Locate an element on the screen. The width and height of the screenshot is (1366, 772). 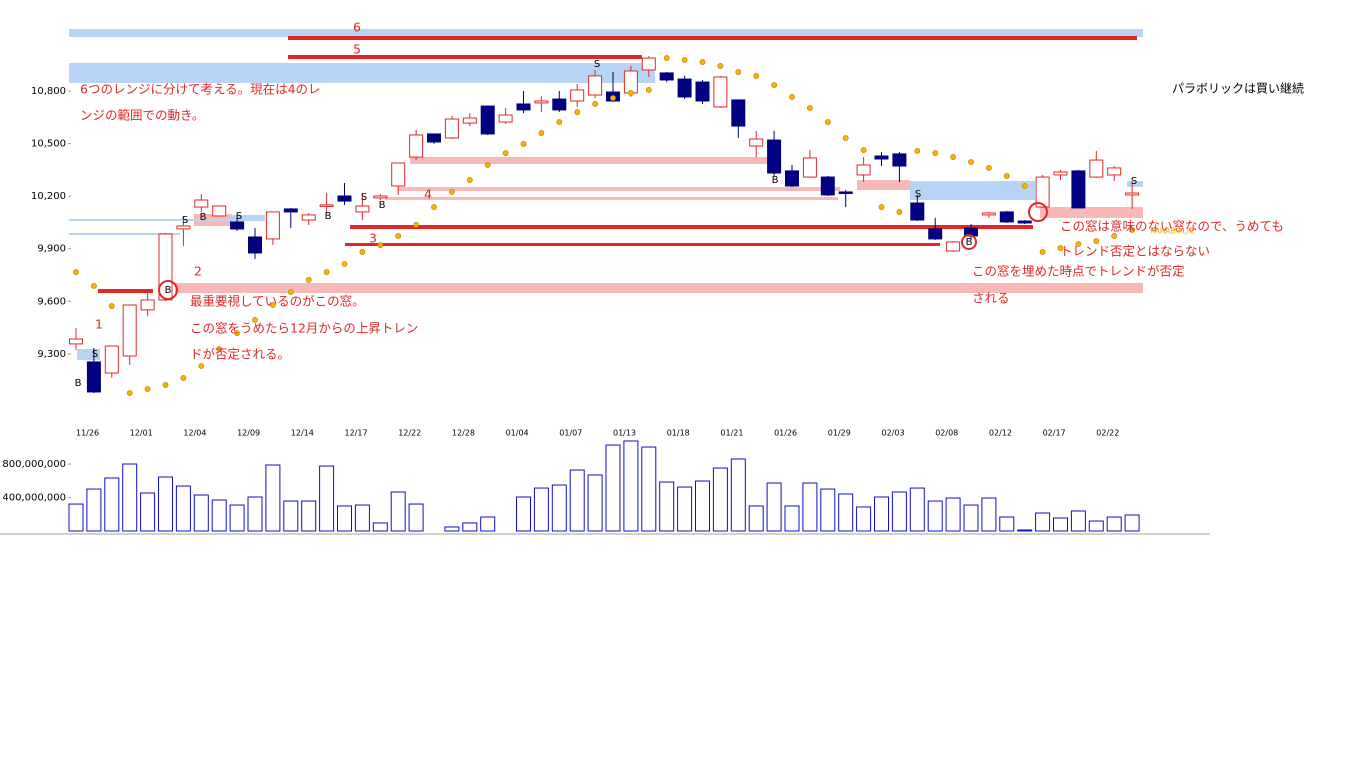
x-tick-label: 12/09 is located at coordinates (248, 433).